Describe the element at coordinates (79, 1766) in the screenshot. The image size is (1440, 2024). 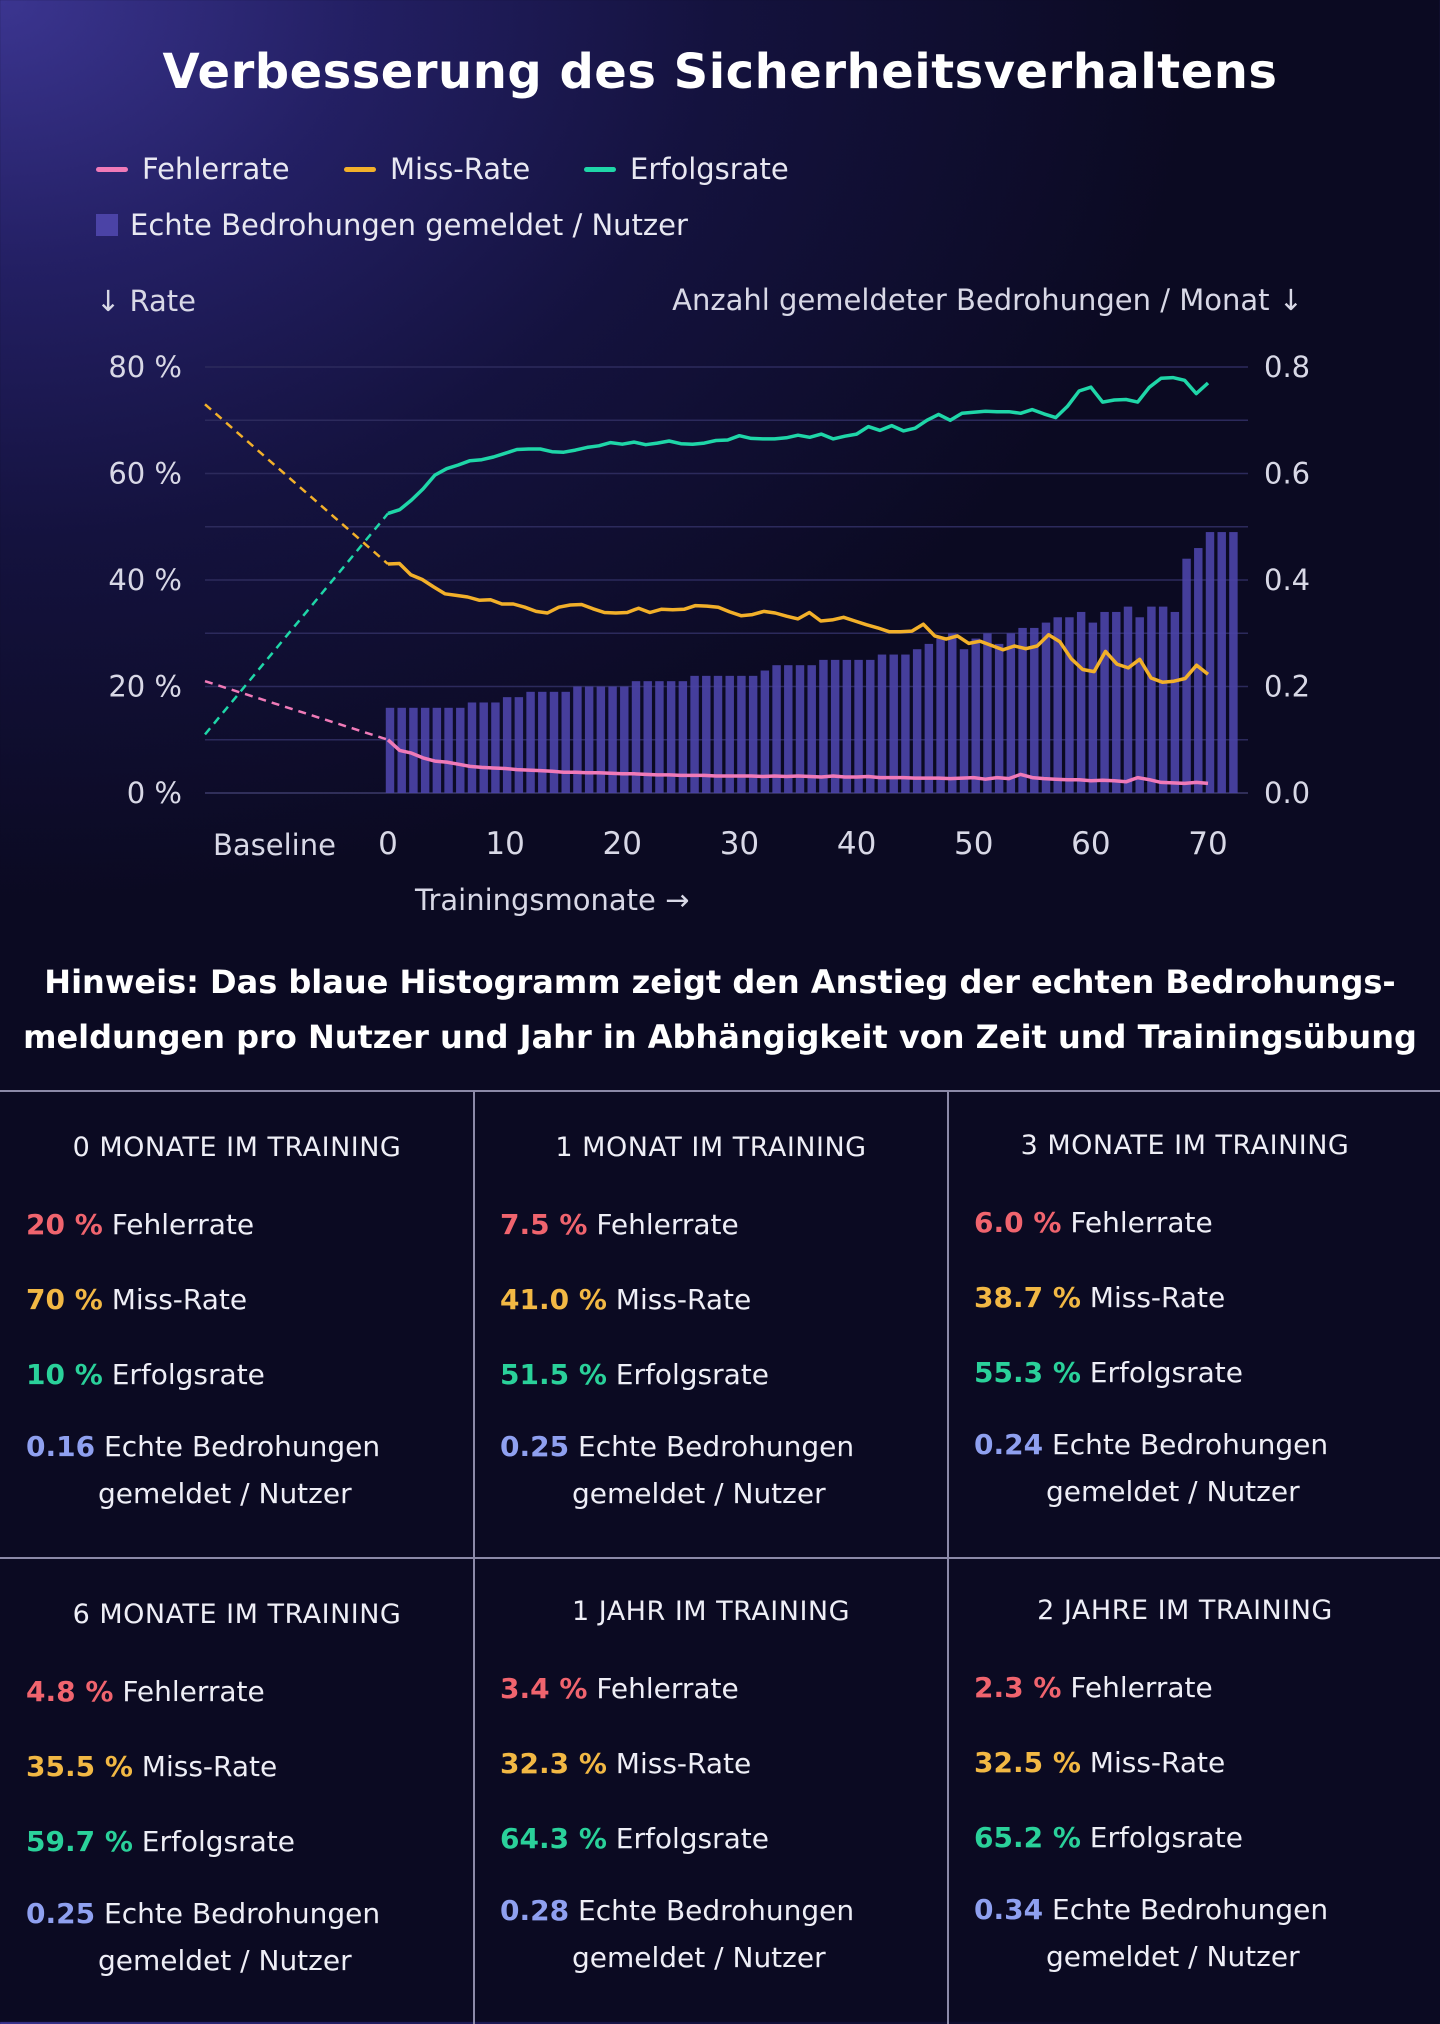
I see `stat-miss-value: 35.5 %` at that location.